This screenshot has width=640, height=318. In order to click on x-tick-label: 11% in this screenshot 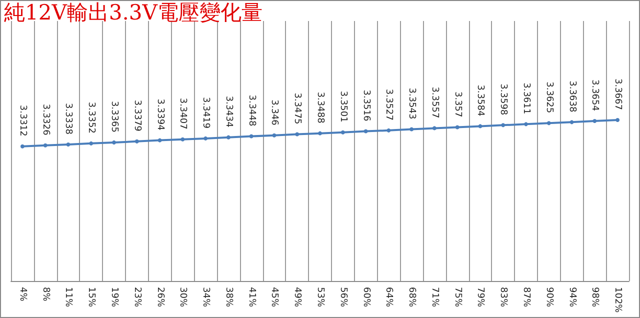, I will do `click(68, 297)`.